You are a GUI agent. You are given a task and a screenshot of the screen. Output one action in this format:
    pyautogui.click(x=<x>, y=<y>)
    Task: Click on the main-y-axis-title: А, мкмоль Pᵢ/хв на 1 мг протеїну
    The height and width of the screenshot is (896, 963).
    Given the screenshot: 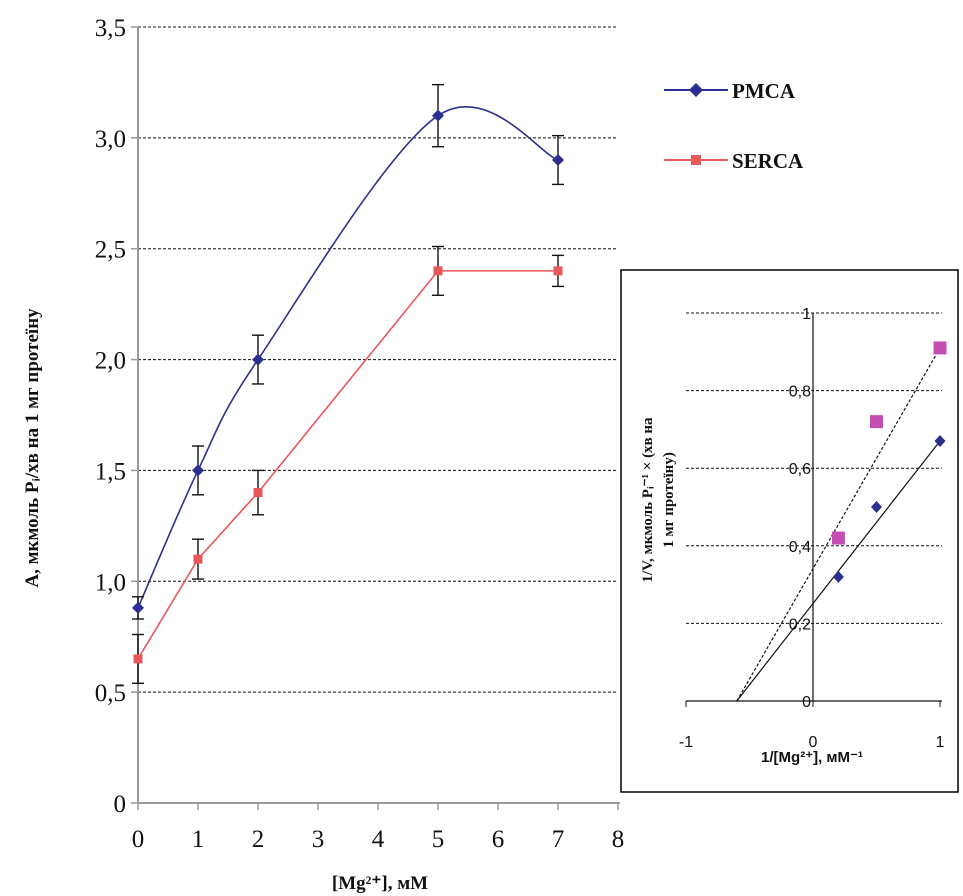 What is the action you would take?
    pyautogui.click(x=32, y=448)
    